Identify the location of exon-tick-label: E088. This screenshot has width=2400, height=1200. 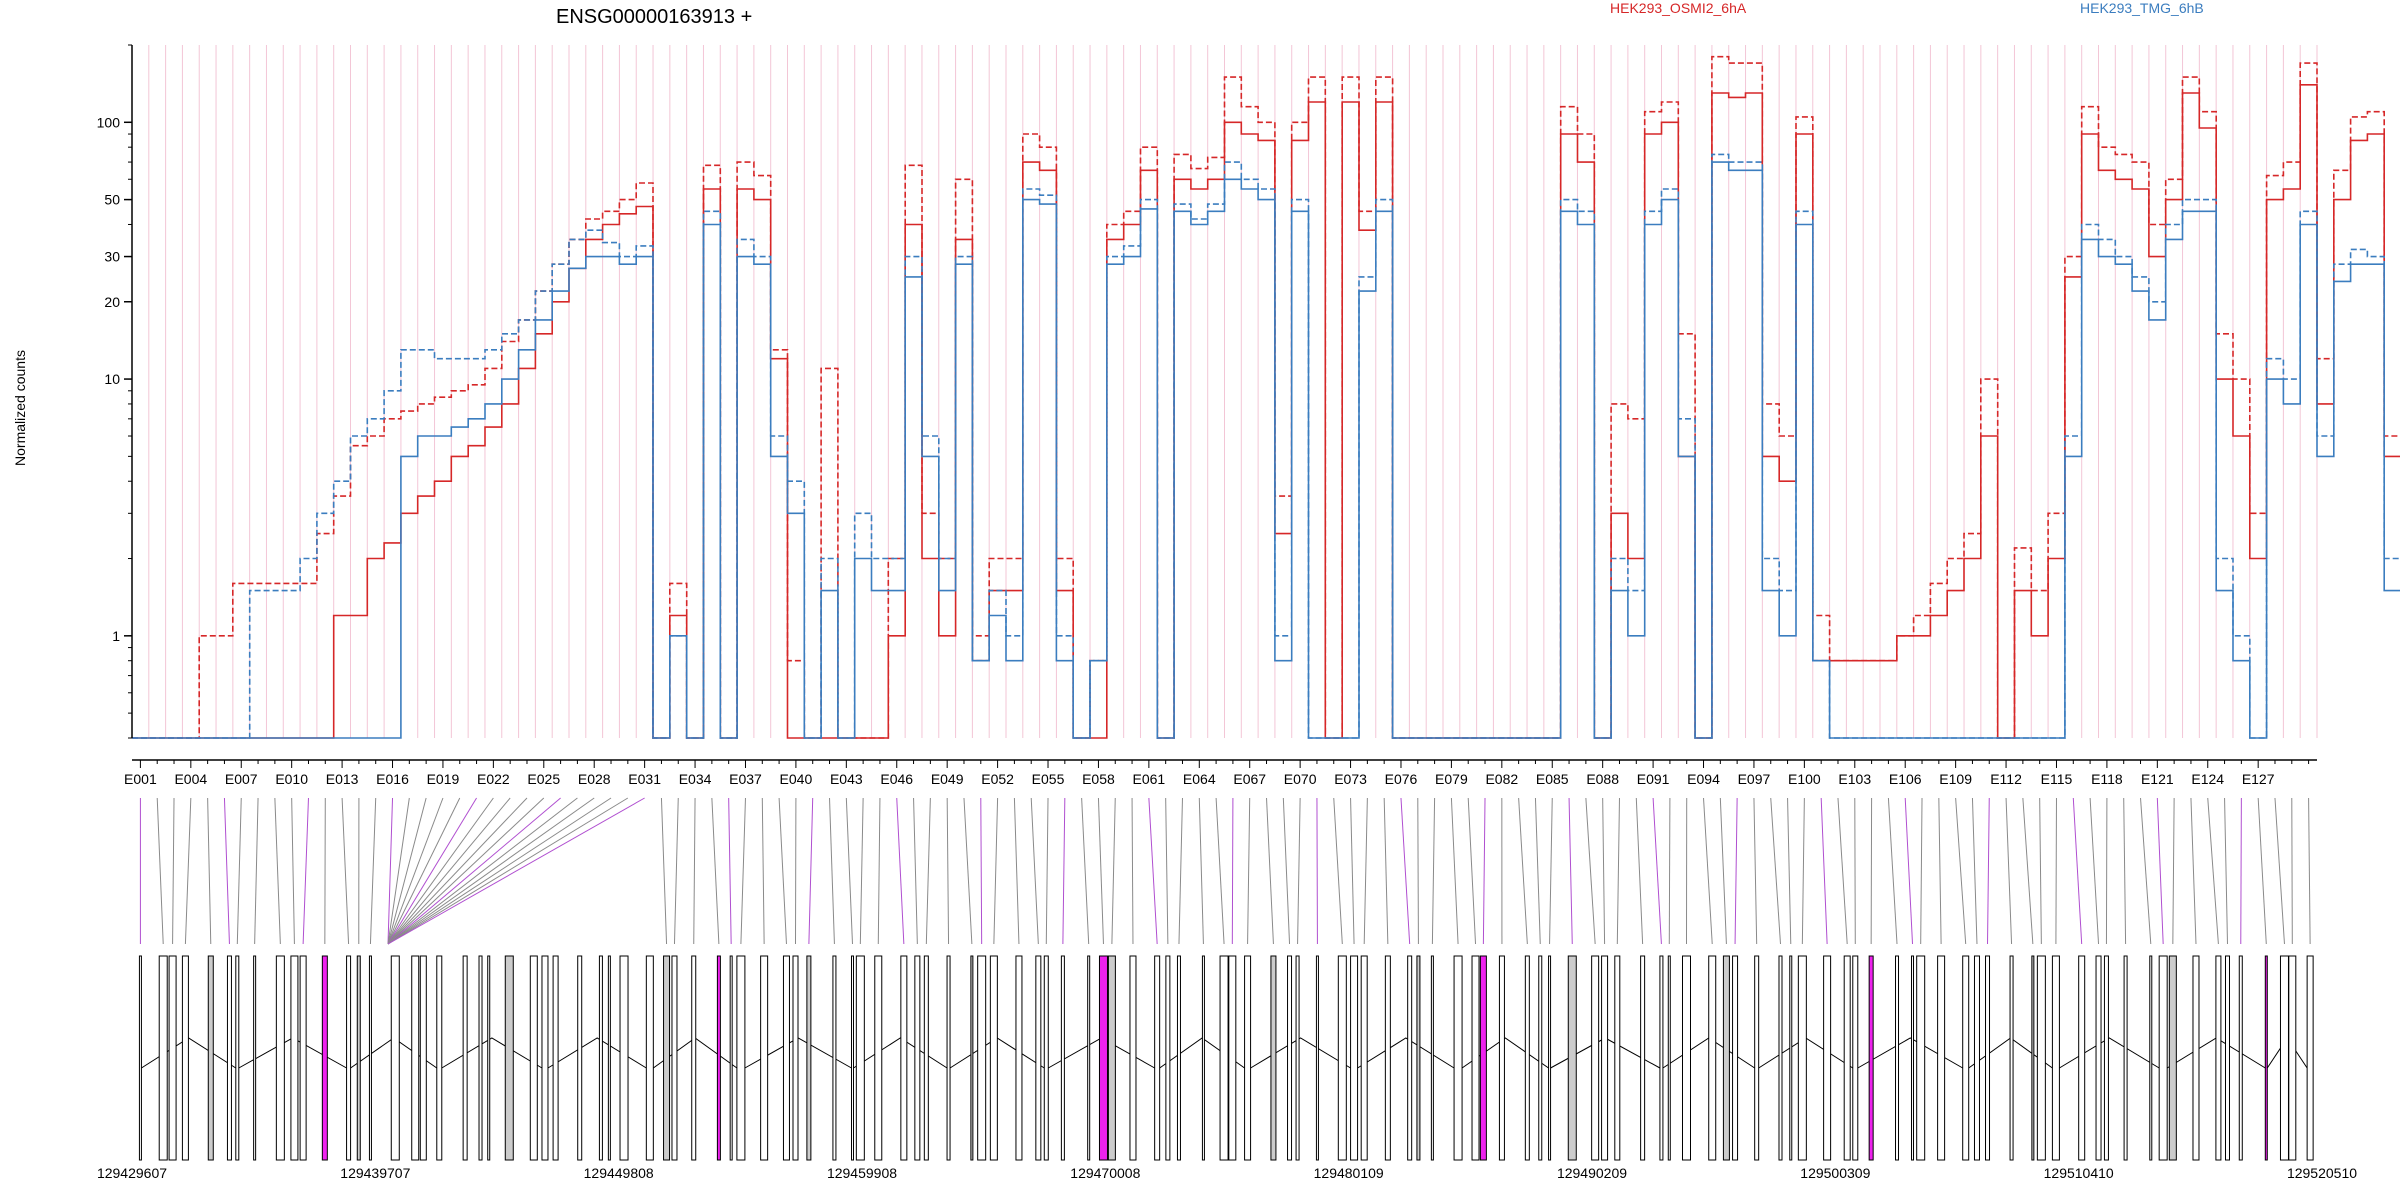
(1602, 779).